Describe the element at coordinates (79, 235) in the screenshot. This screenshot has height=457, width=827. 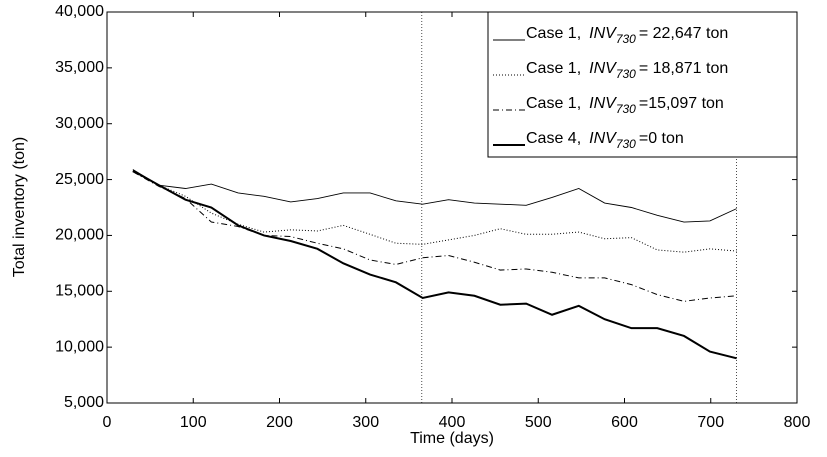
I see `y-tick-label: 20,000` at that location.